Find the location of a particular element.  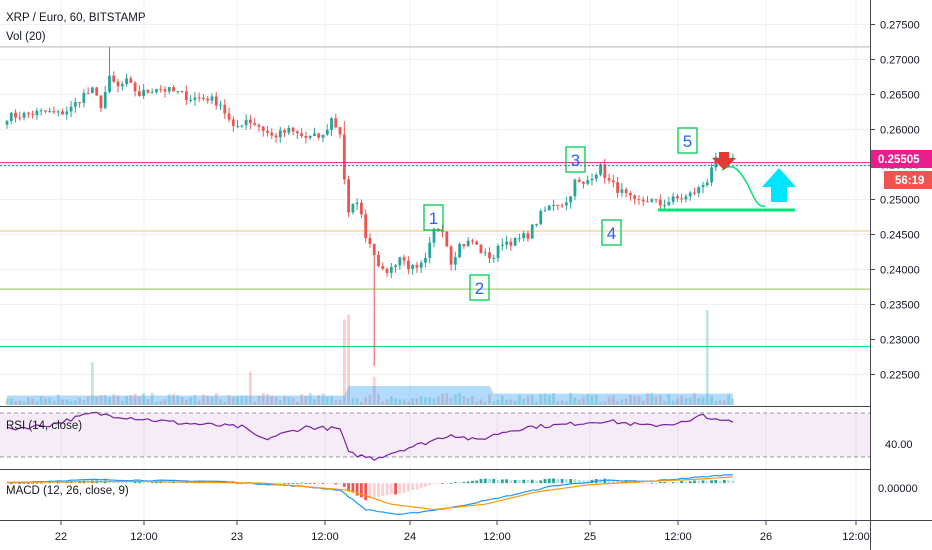

time-axis: 22 12:00 23 12:00 24 12:00 25 12:00 26 12:00 is located at coordinates (462, 532).